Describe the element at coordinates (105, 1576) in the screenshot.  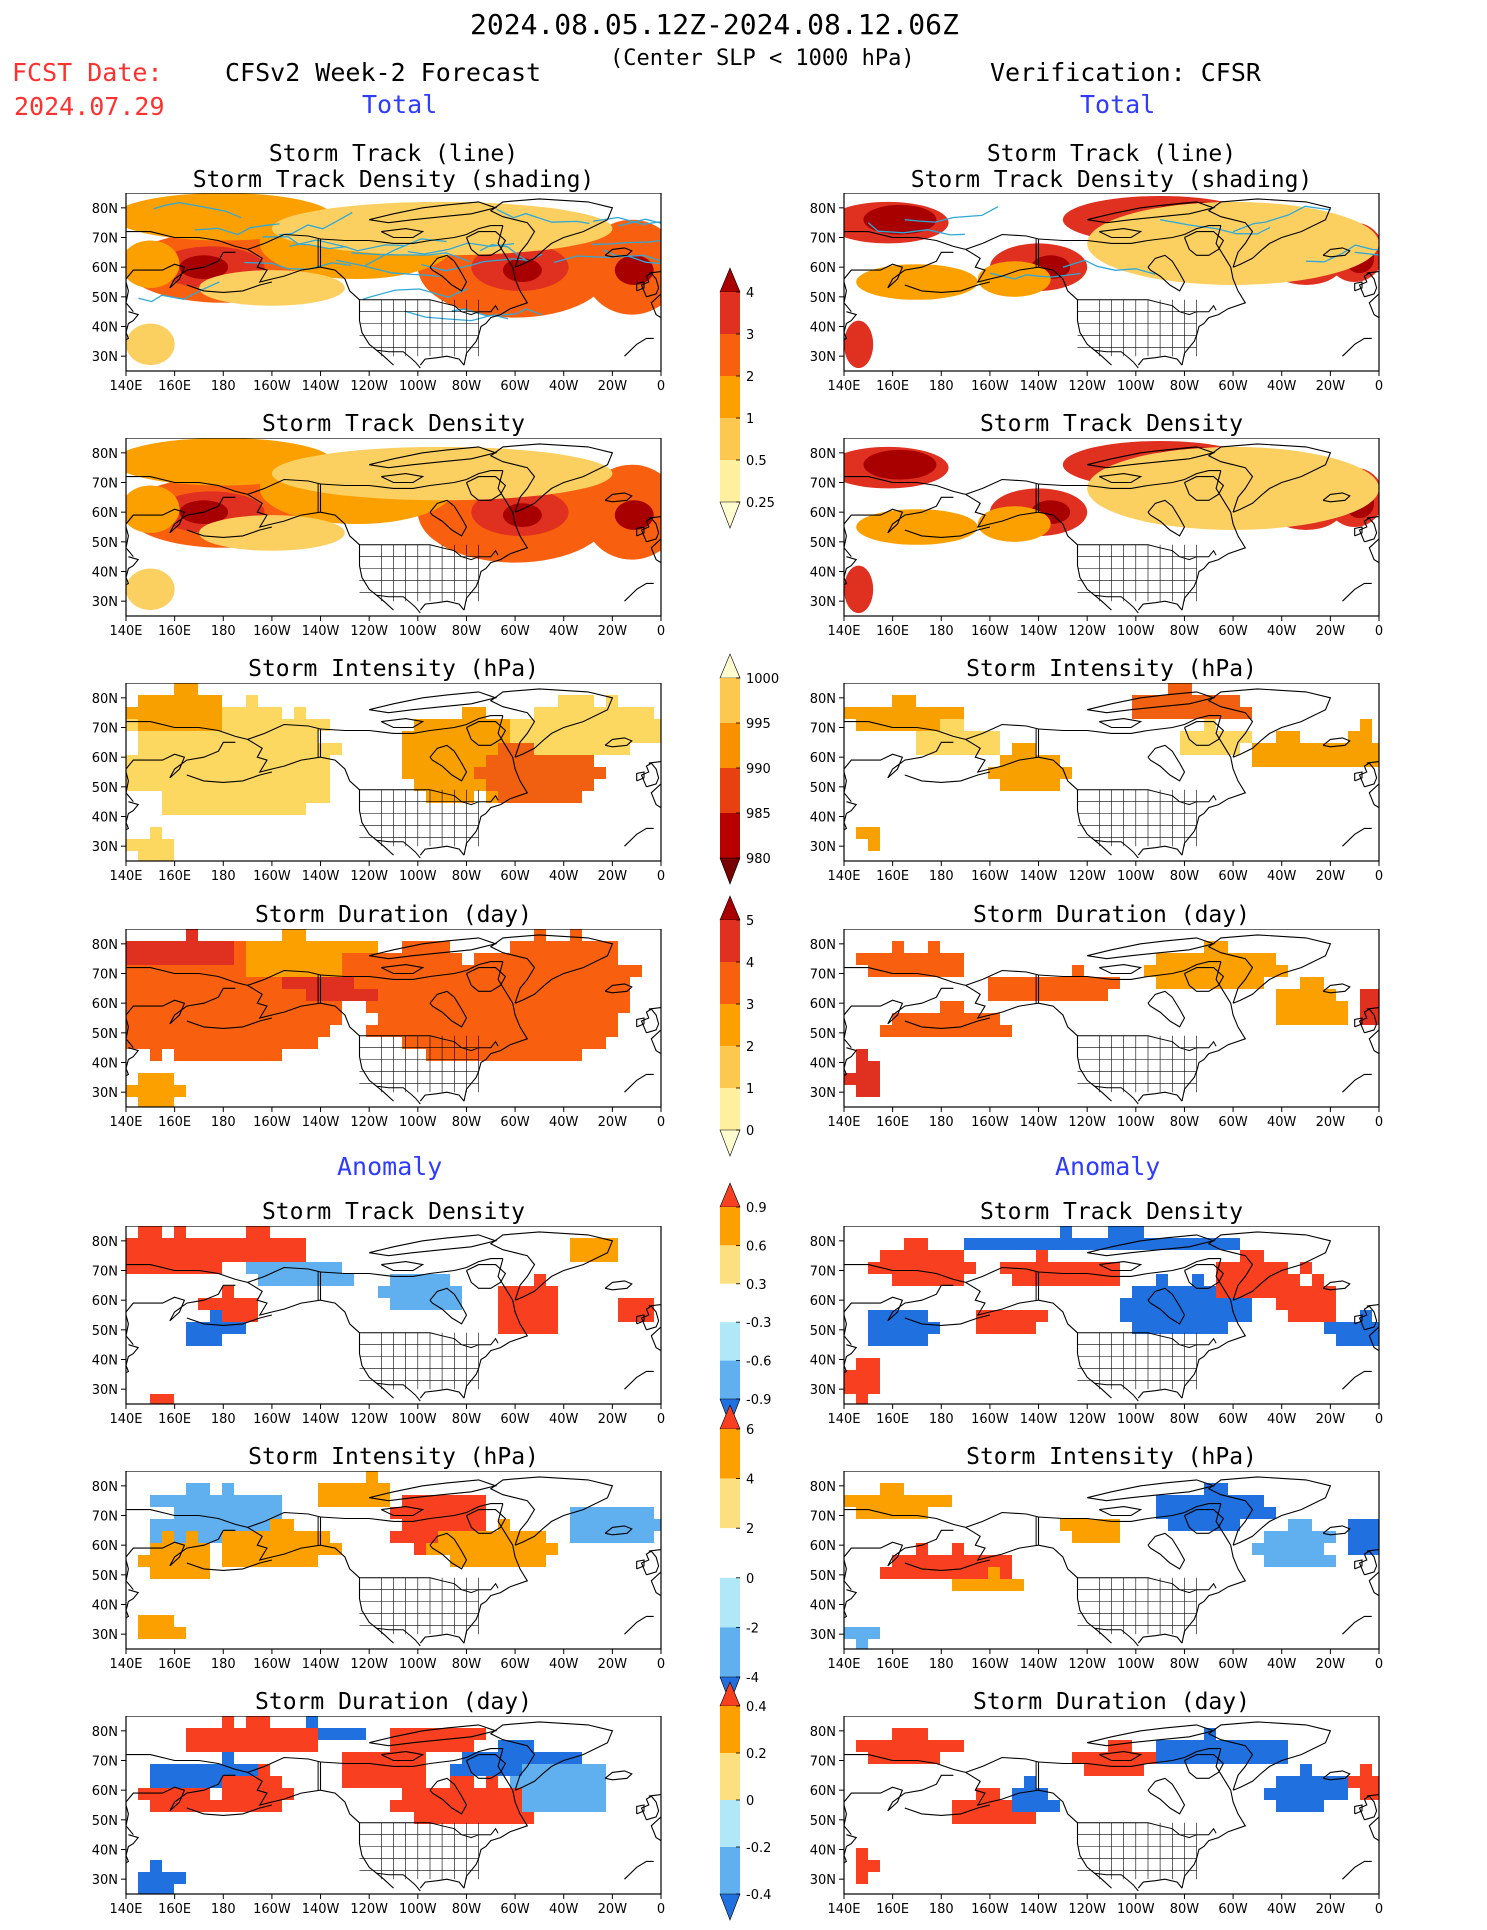
I see `lat-tick-label: 50N` at that location.